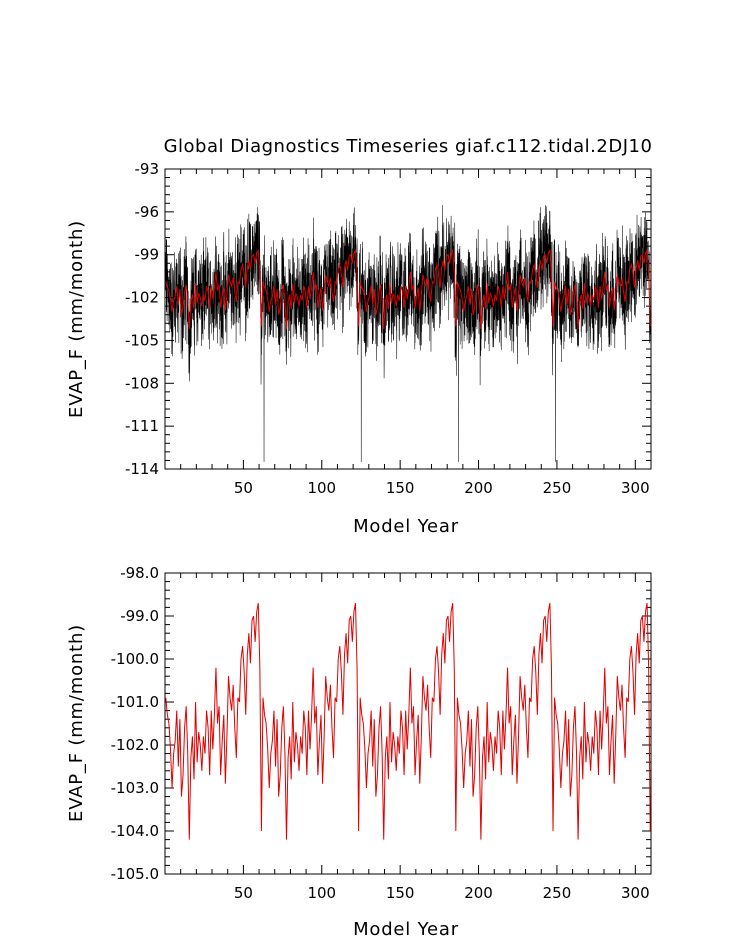  What do you see at coordinates (135, 702) in the screenshot?
I see `bottom-y-tick-label: -101.0` at bounding box center [135, 702].